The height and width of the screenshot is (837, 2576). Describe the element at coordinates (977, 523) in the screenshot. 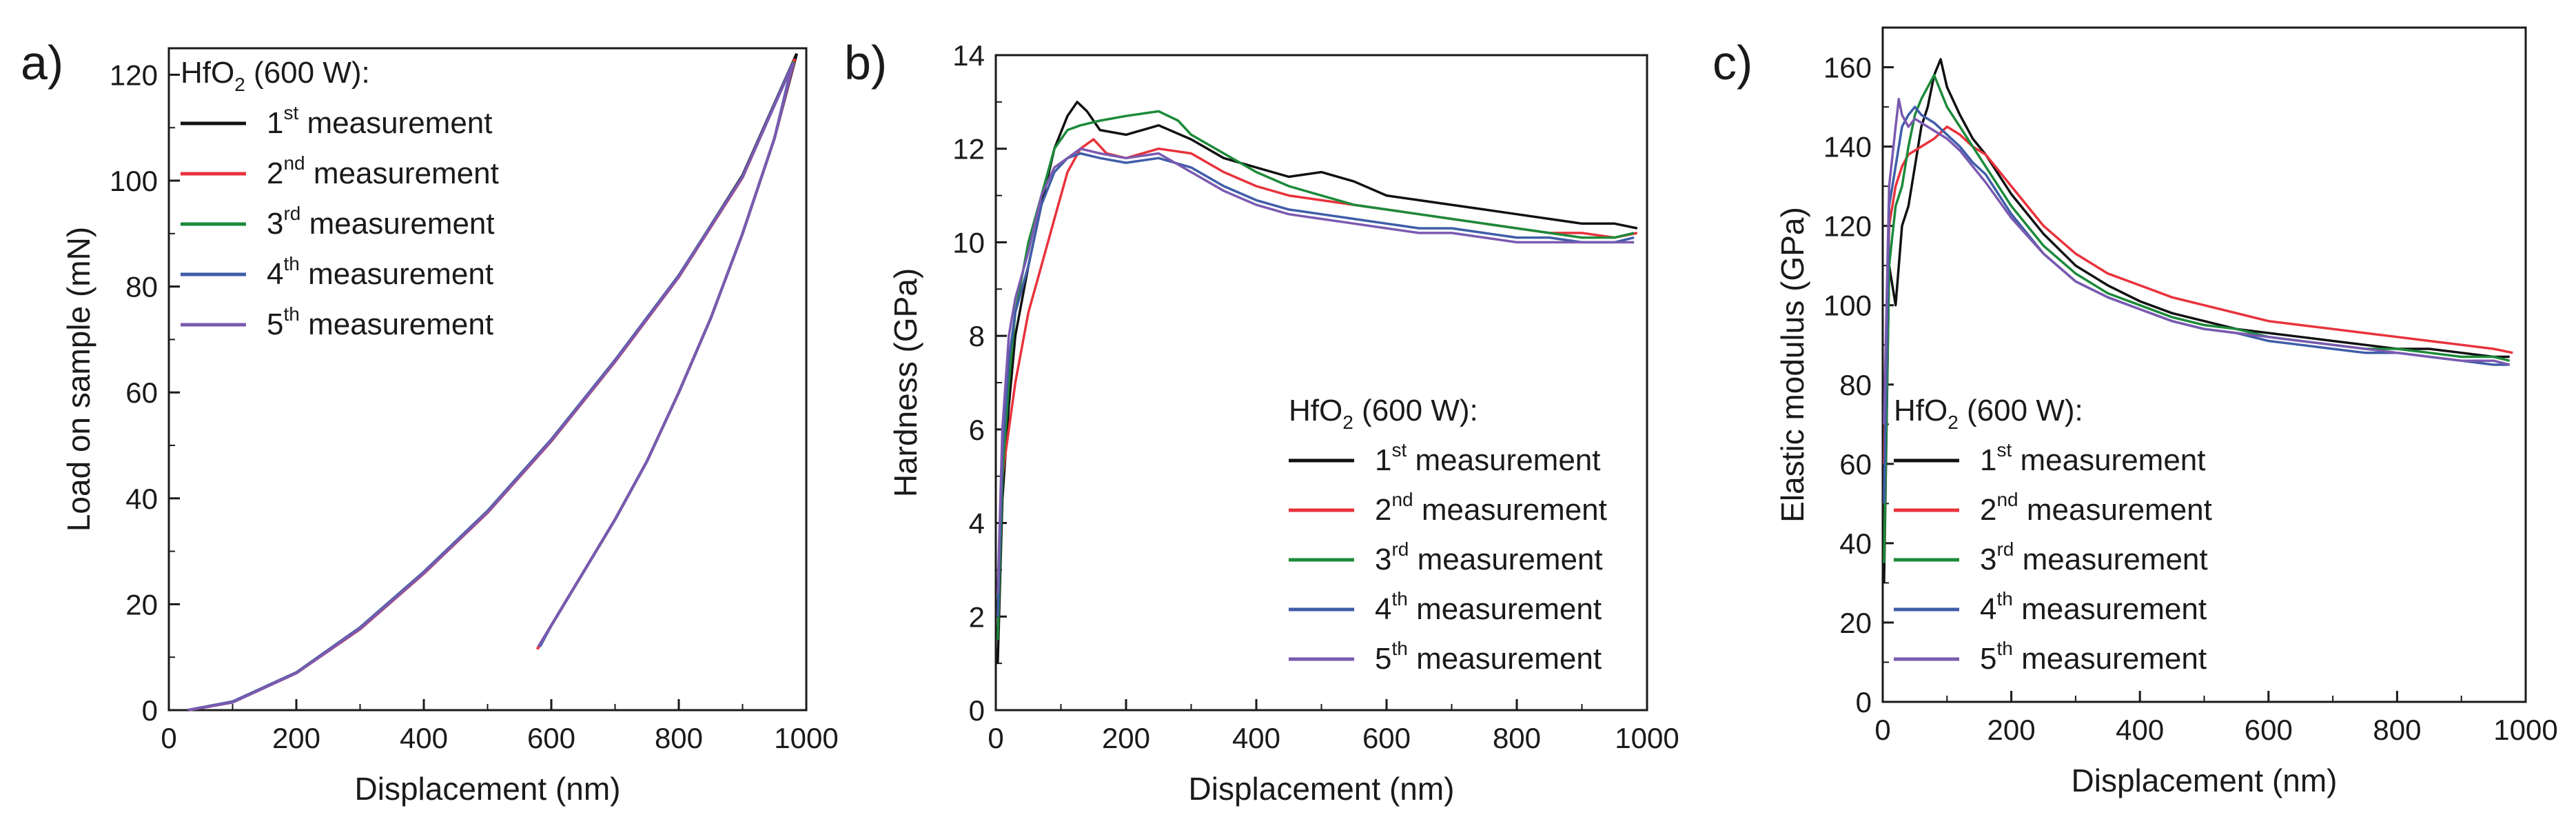

I see `y-tick-label: 4` at that location.